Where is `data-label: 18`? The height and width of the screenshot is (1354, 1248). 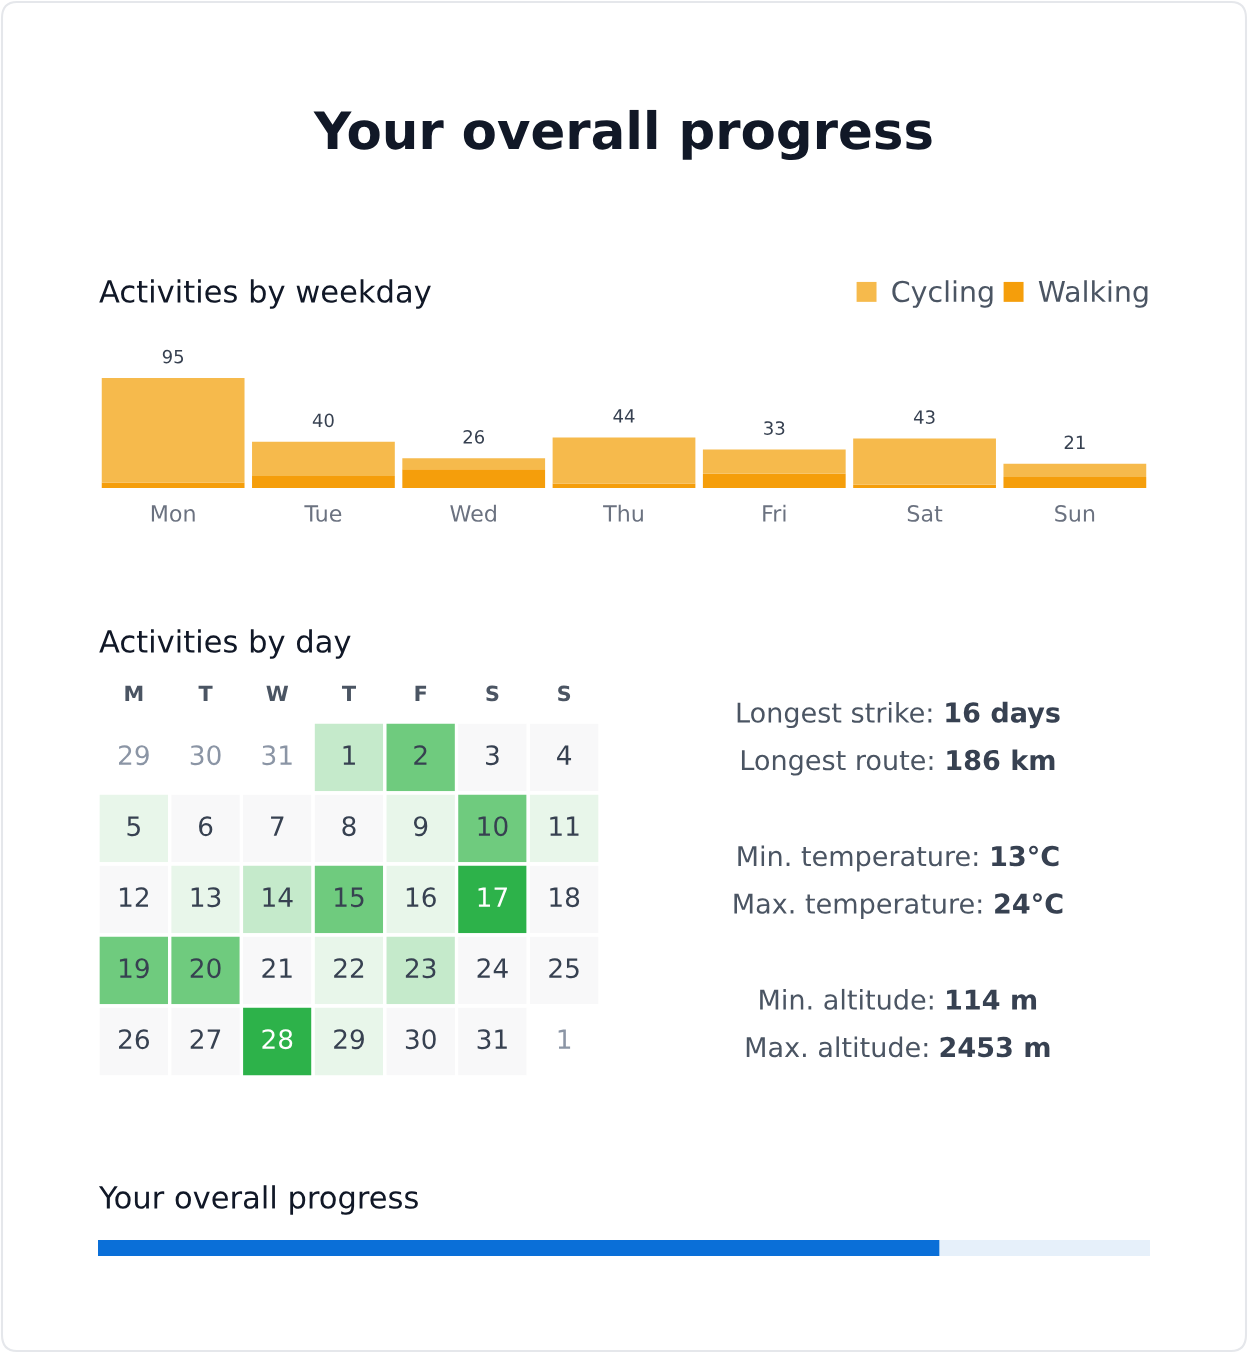 data-label: 18 is located at coordinates (565, 897).